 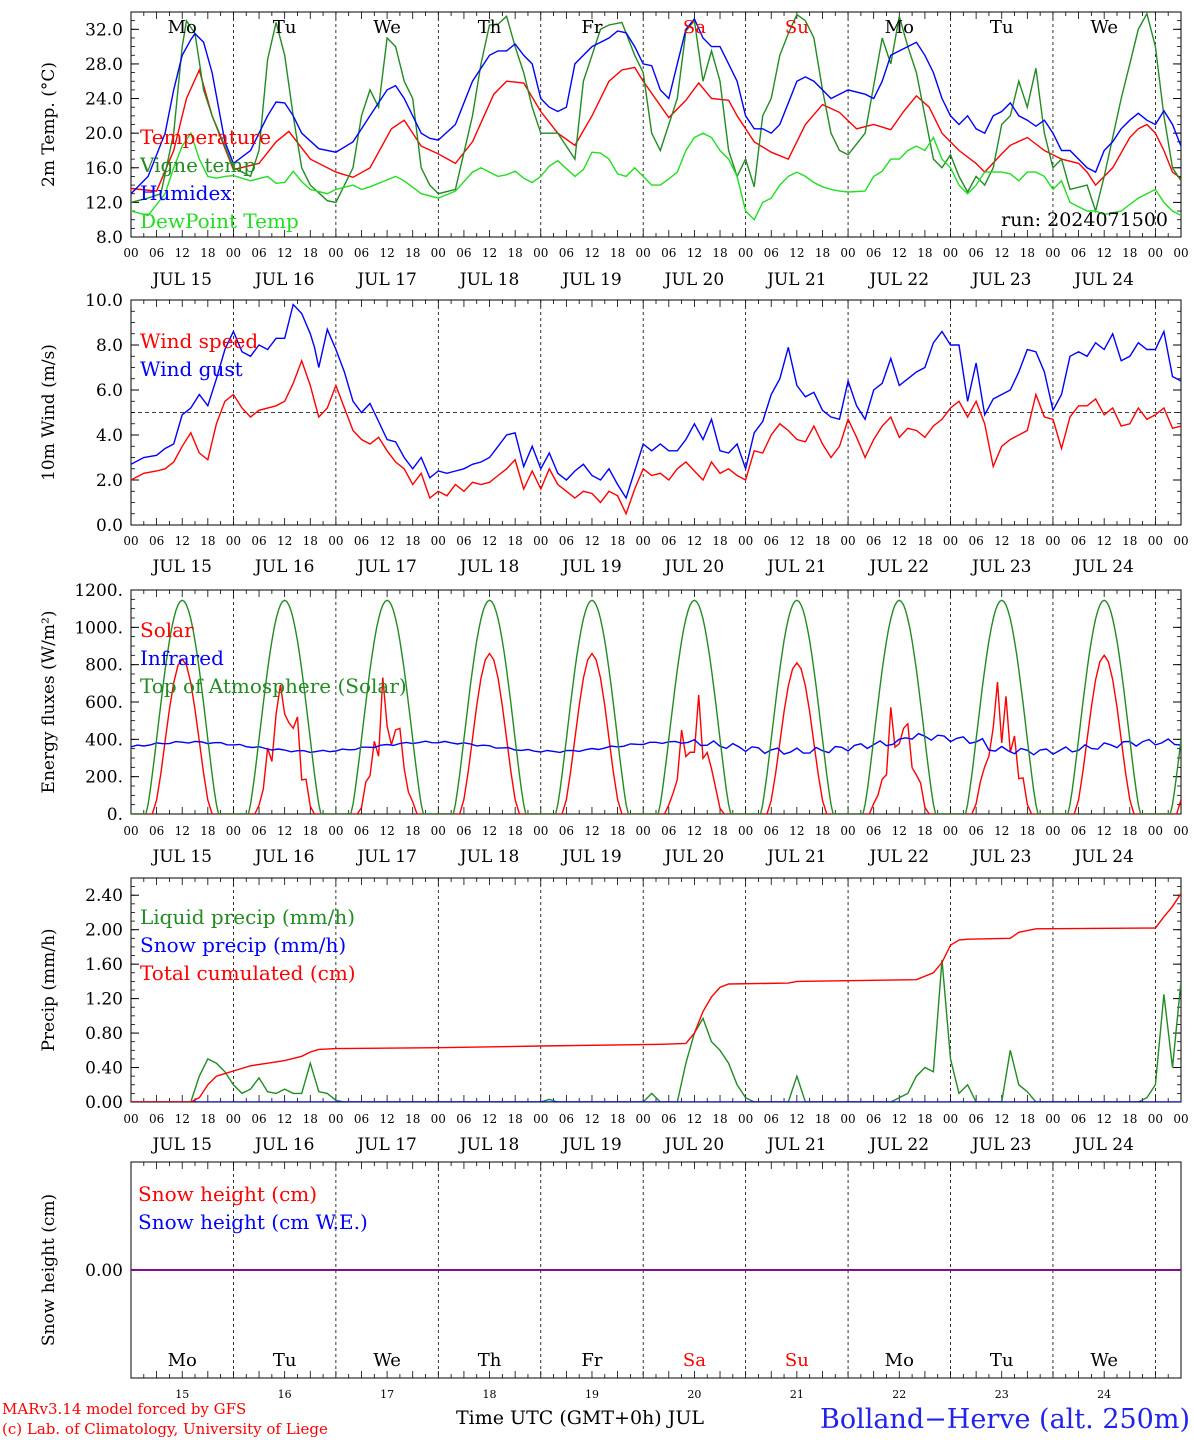 What do you see at coordinates (49, 412) in the screenshot?
I see `y-axis-label: 10m Wind (m/s)` at bounding box center [49, 412].